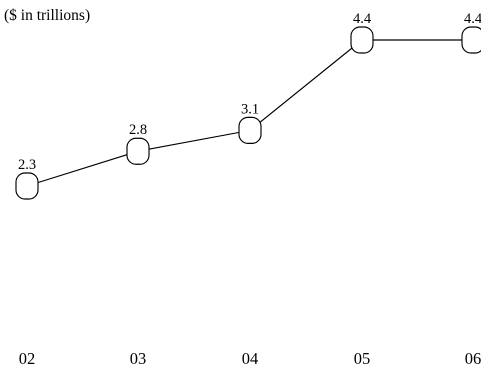  What do you see at coordinates (362, 358) in the screenshot?
I see `x-tick-05: 05` at bounding box center [362, 358].